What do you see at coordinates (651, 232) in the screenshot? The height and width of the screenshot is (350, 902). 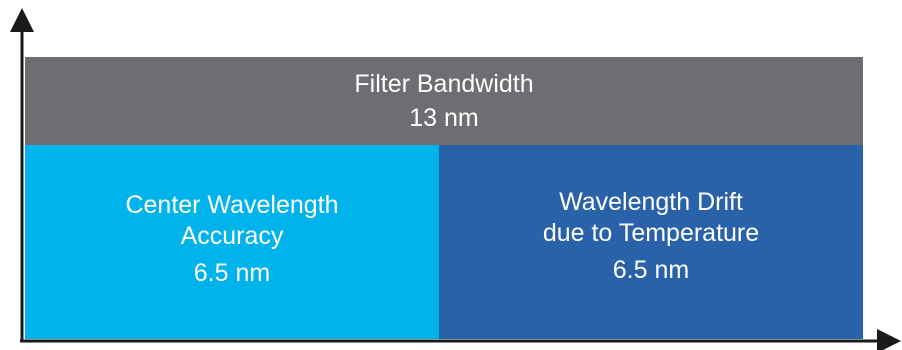 I see `wavelength-drift-label-line2: due to Temperature` at bounding box center [651, 232].